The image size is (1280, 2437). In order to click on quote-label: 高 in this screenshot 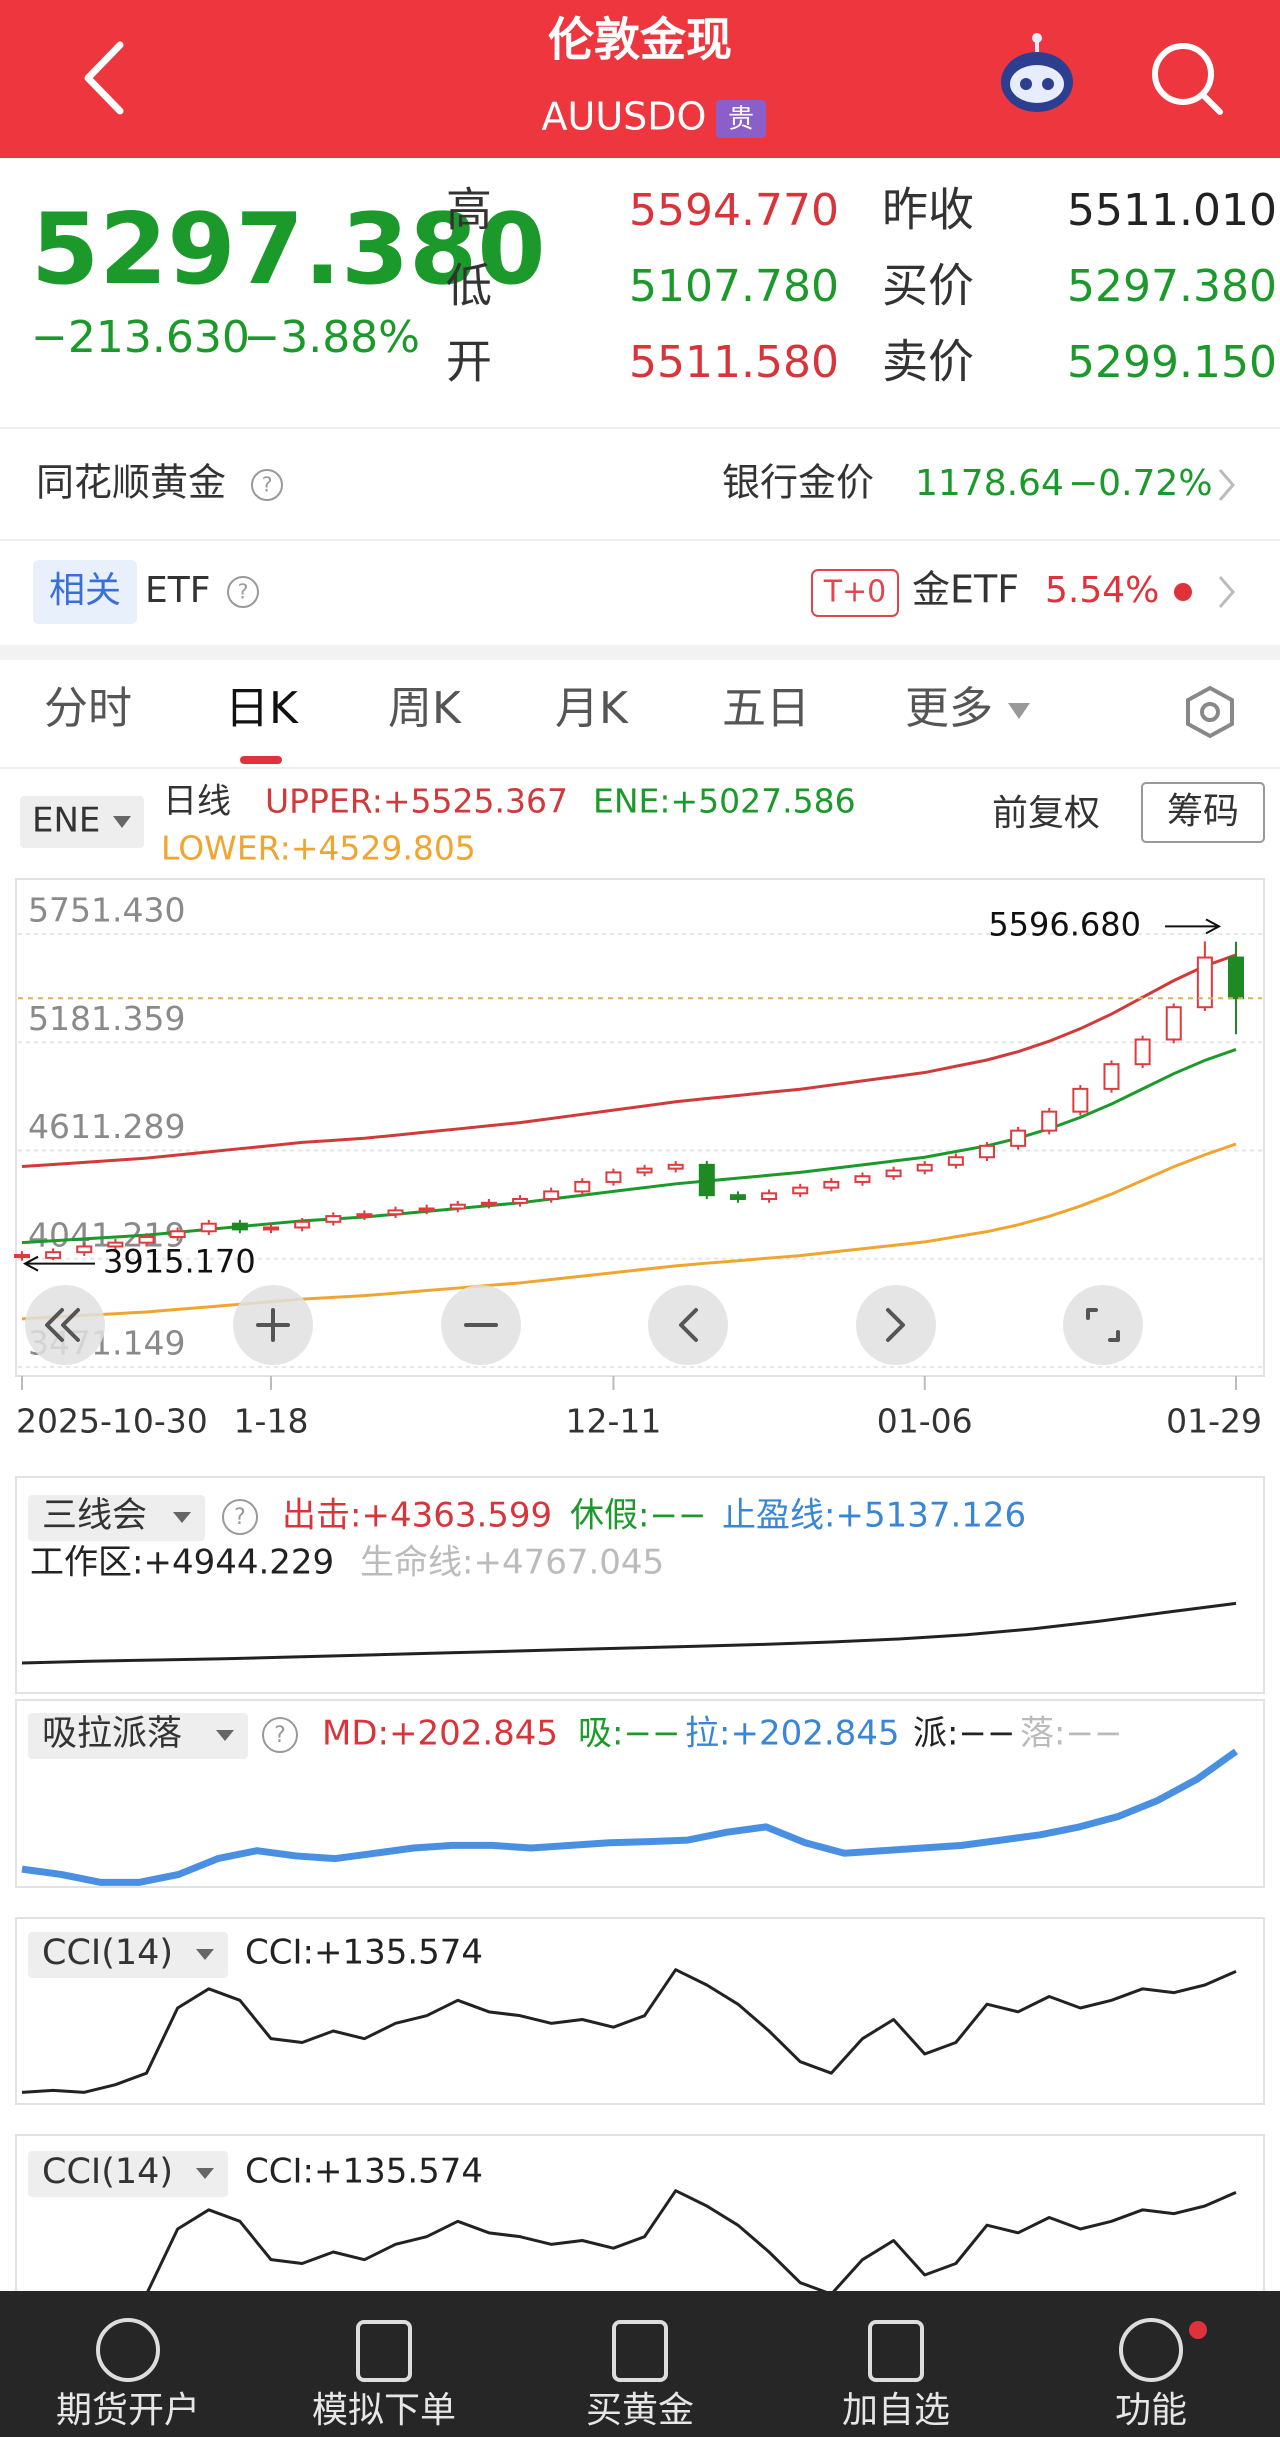, I will do `click(469, 210)`.